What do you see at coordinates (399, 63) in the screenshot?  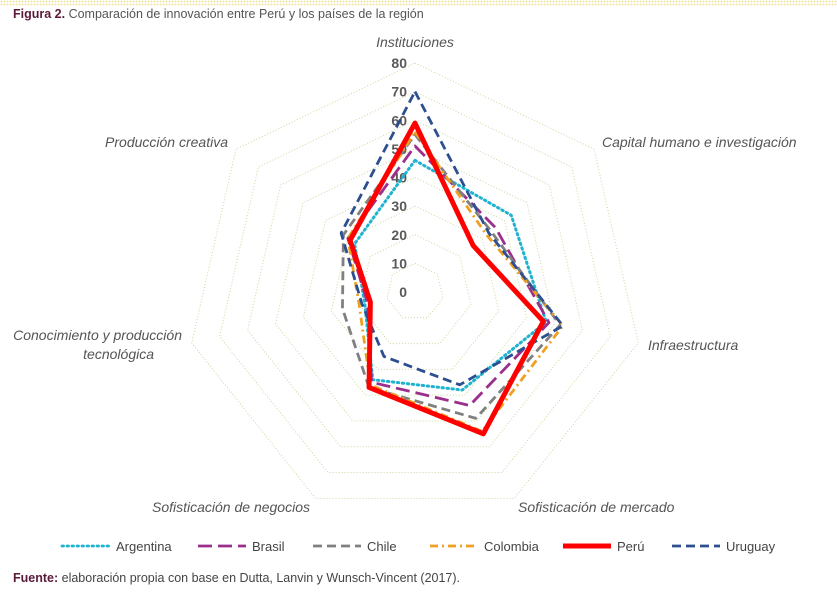 I see `tick-label: 80` at bounding box center [399, 63].